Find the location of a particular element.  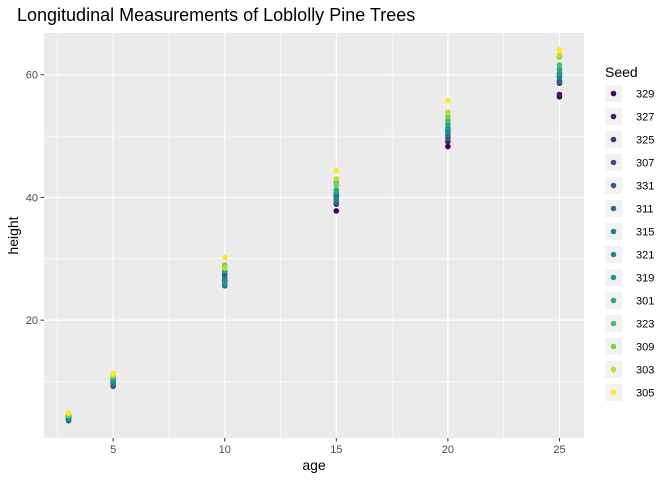

x-tick-label: 15 is located at coordinates (336, 450).